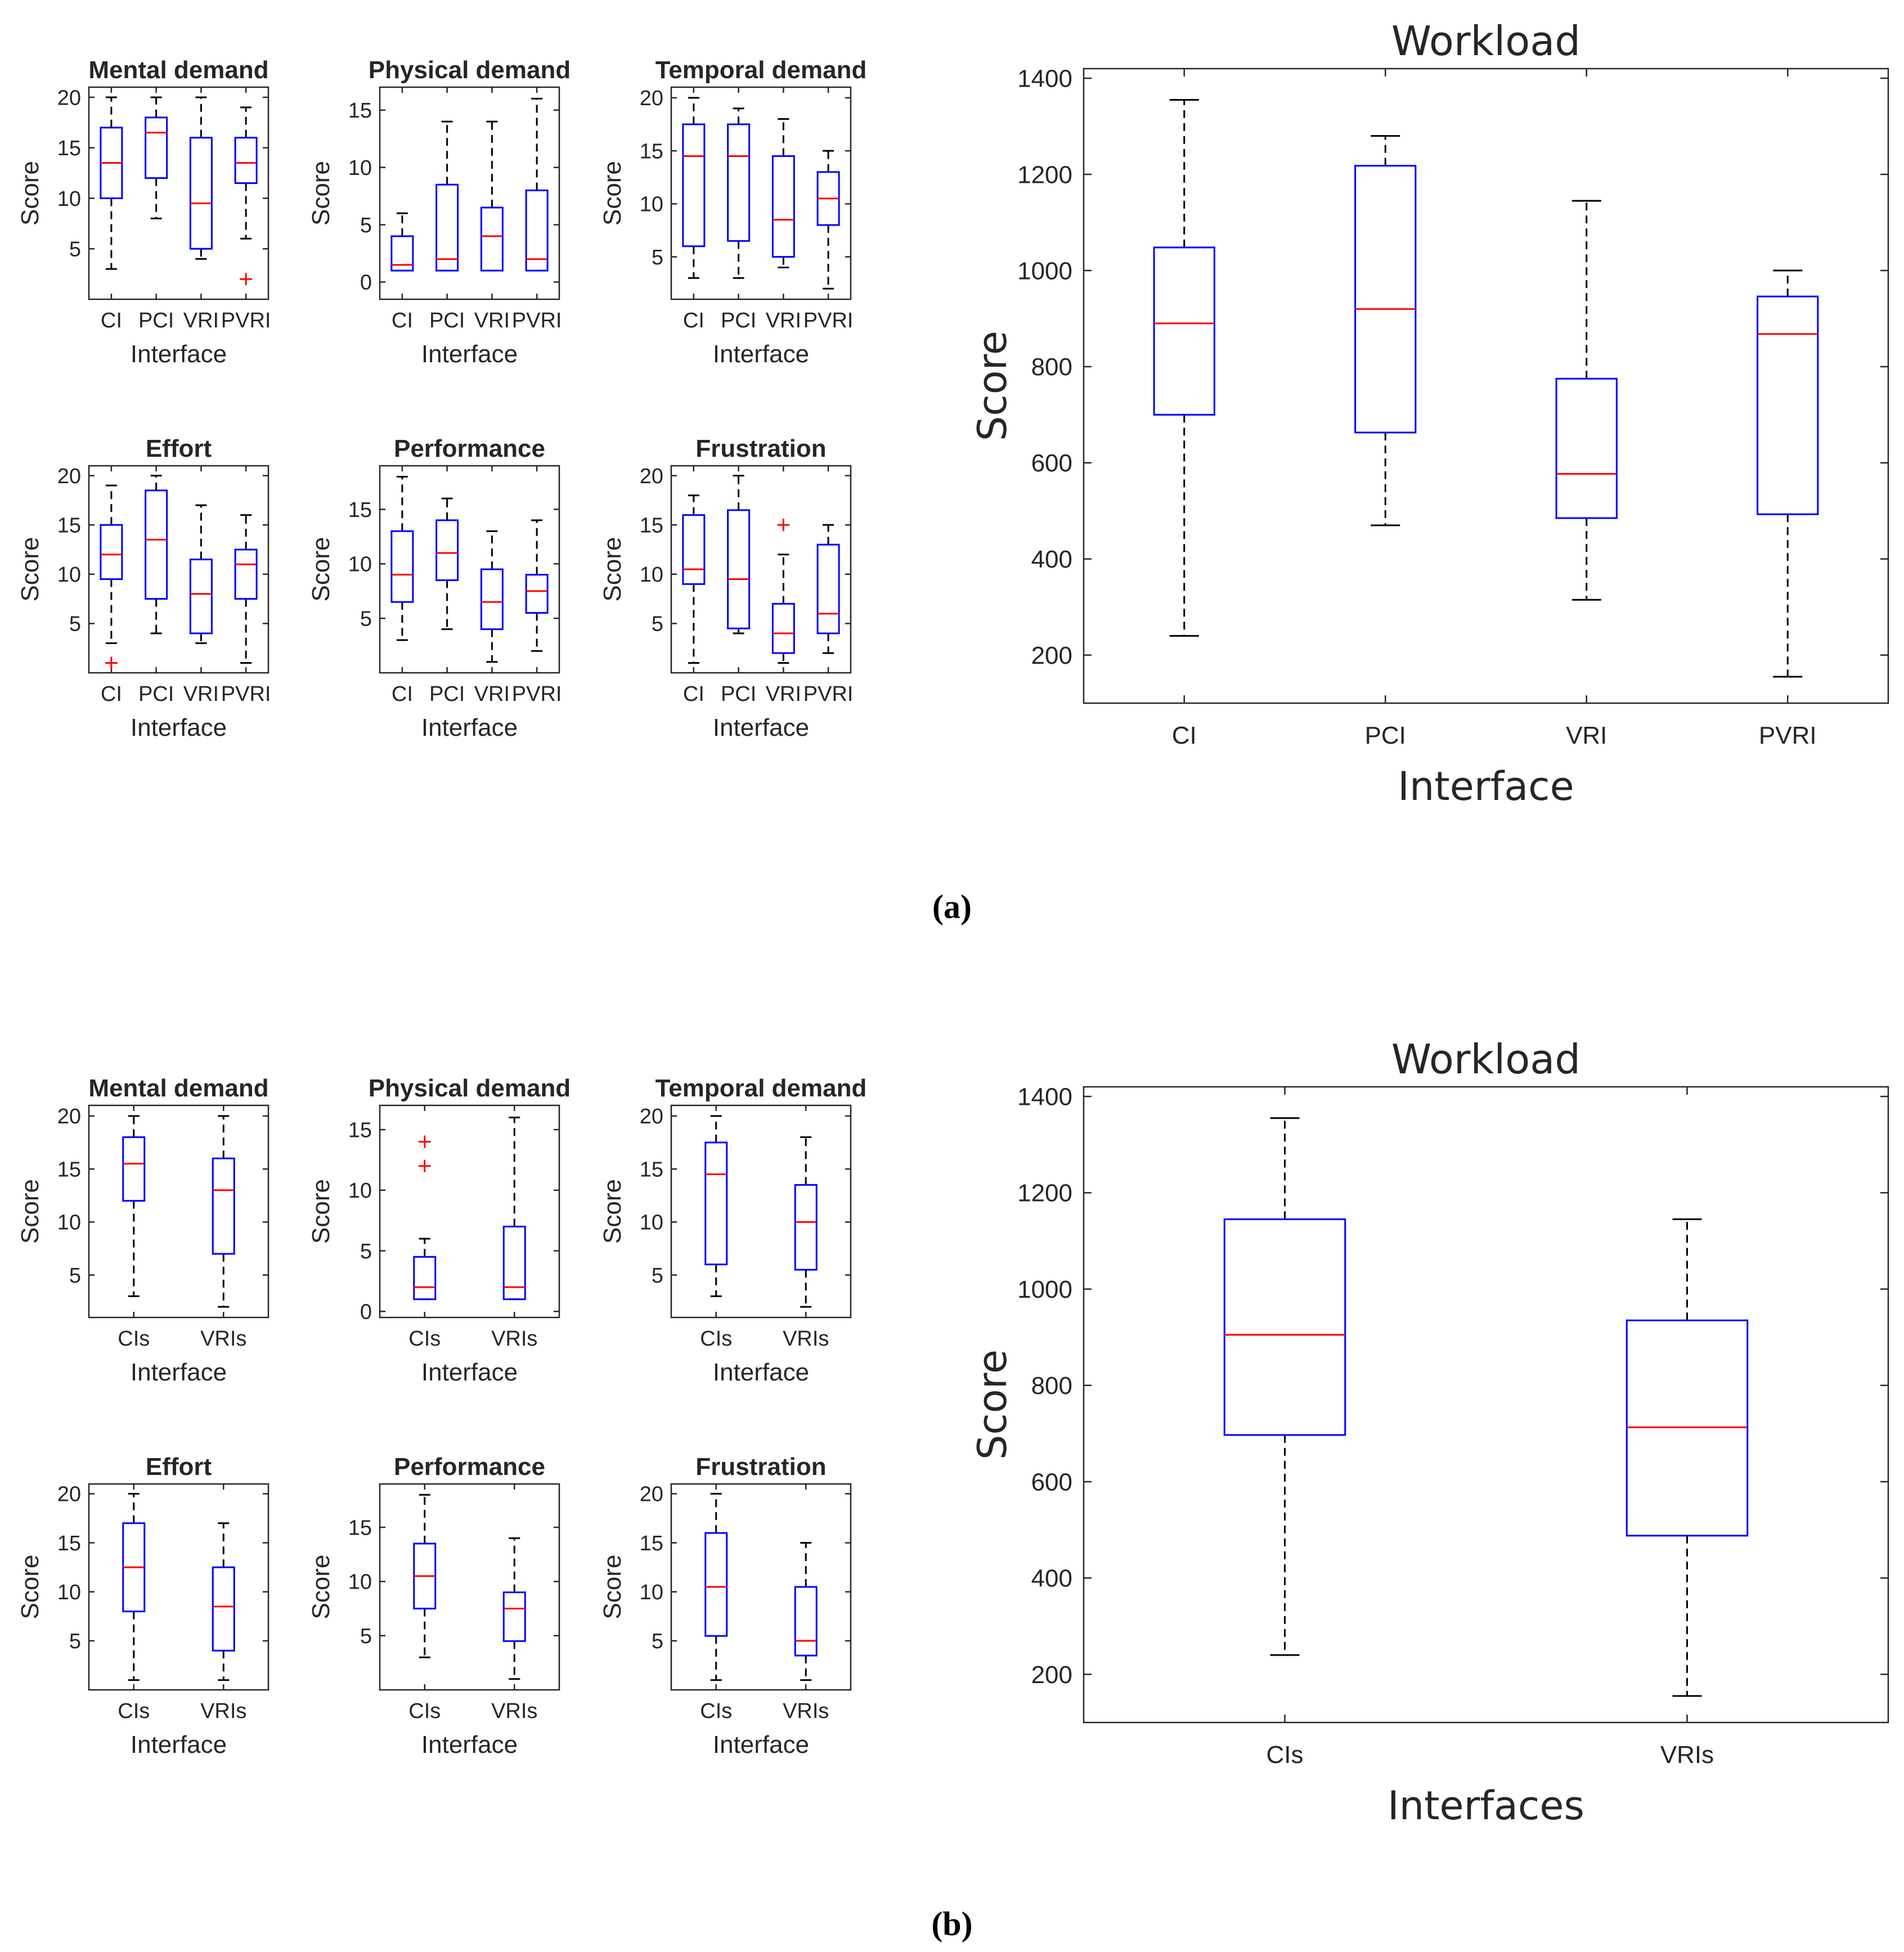 The image size is (1904, 1952). I want to click on chart-title: Frustration, so click(761, 1467).